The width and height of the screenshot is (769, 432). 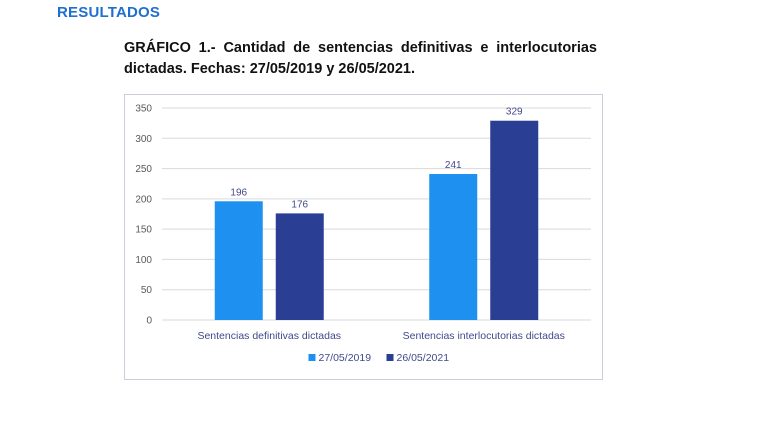 What do you see at coordinates (423, 358) in the screenshot?
I see `legend-label: 26/05/2021` at bounding box center [423, 358].